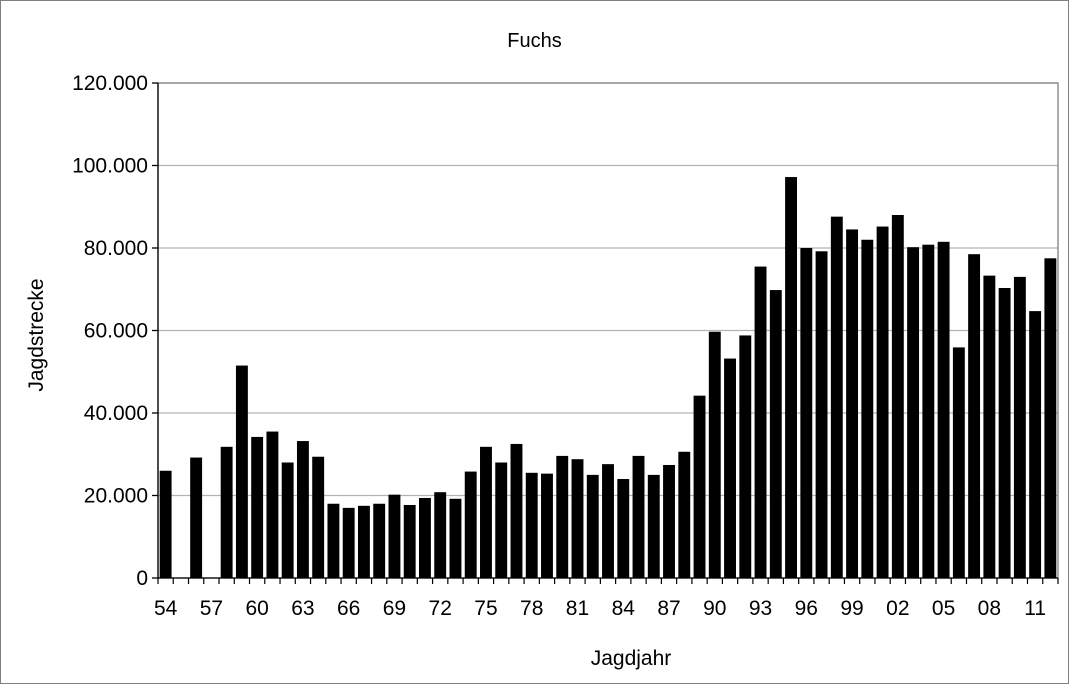 This screenshot has height=684, width=1069. What do you see at coordinates (531, 608) in the screenshot?
I see `x-tick-label: 78` at bounding box center [531, 608].